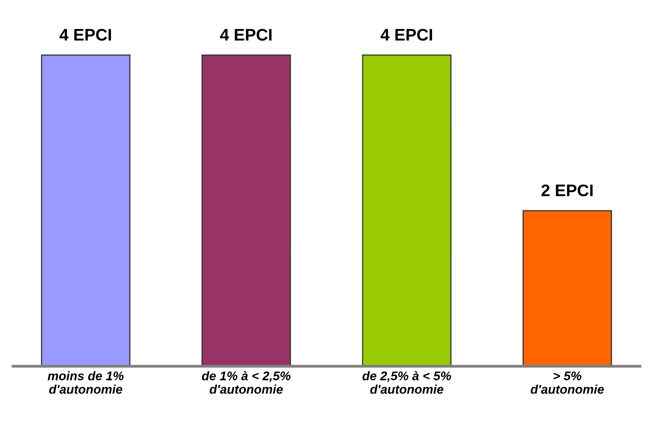 The height and width of the screenshot is (421, 653). Describe the element at coordinates (246, 382) in the screenshot. I see `x-tick-label: de 1% à < 2,5% d'autonomie` at that location.